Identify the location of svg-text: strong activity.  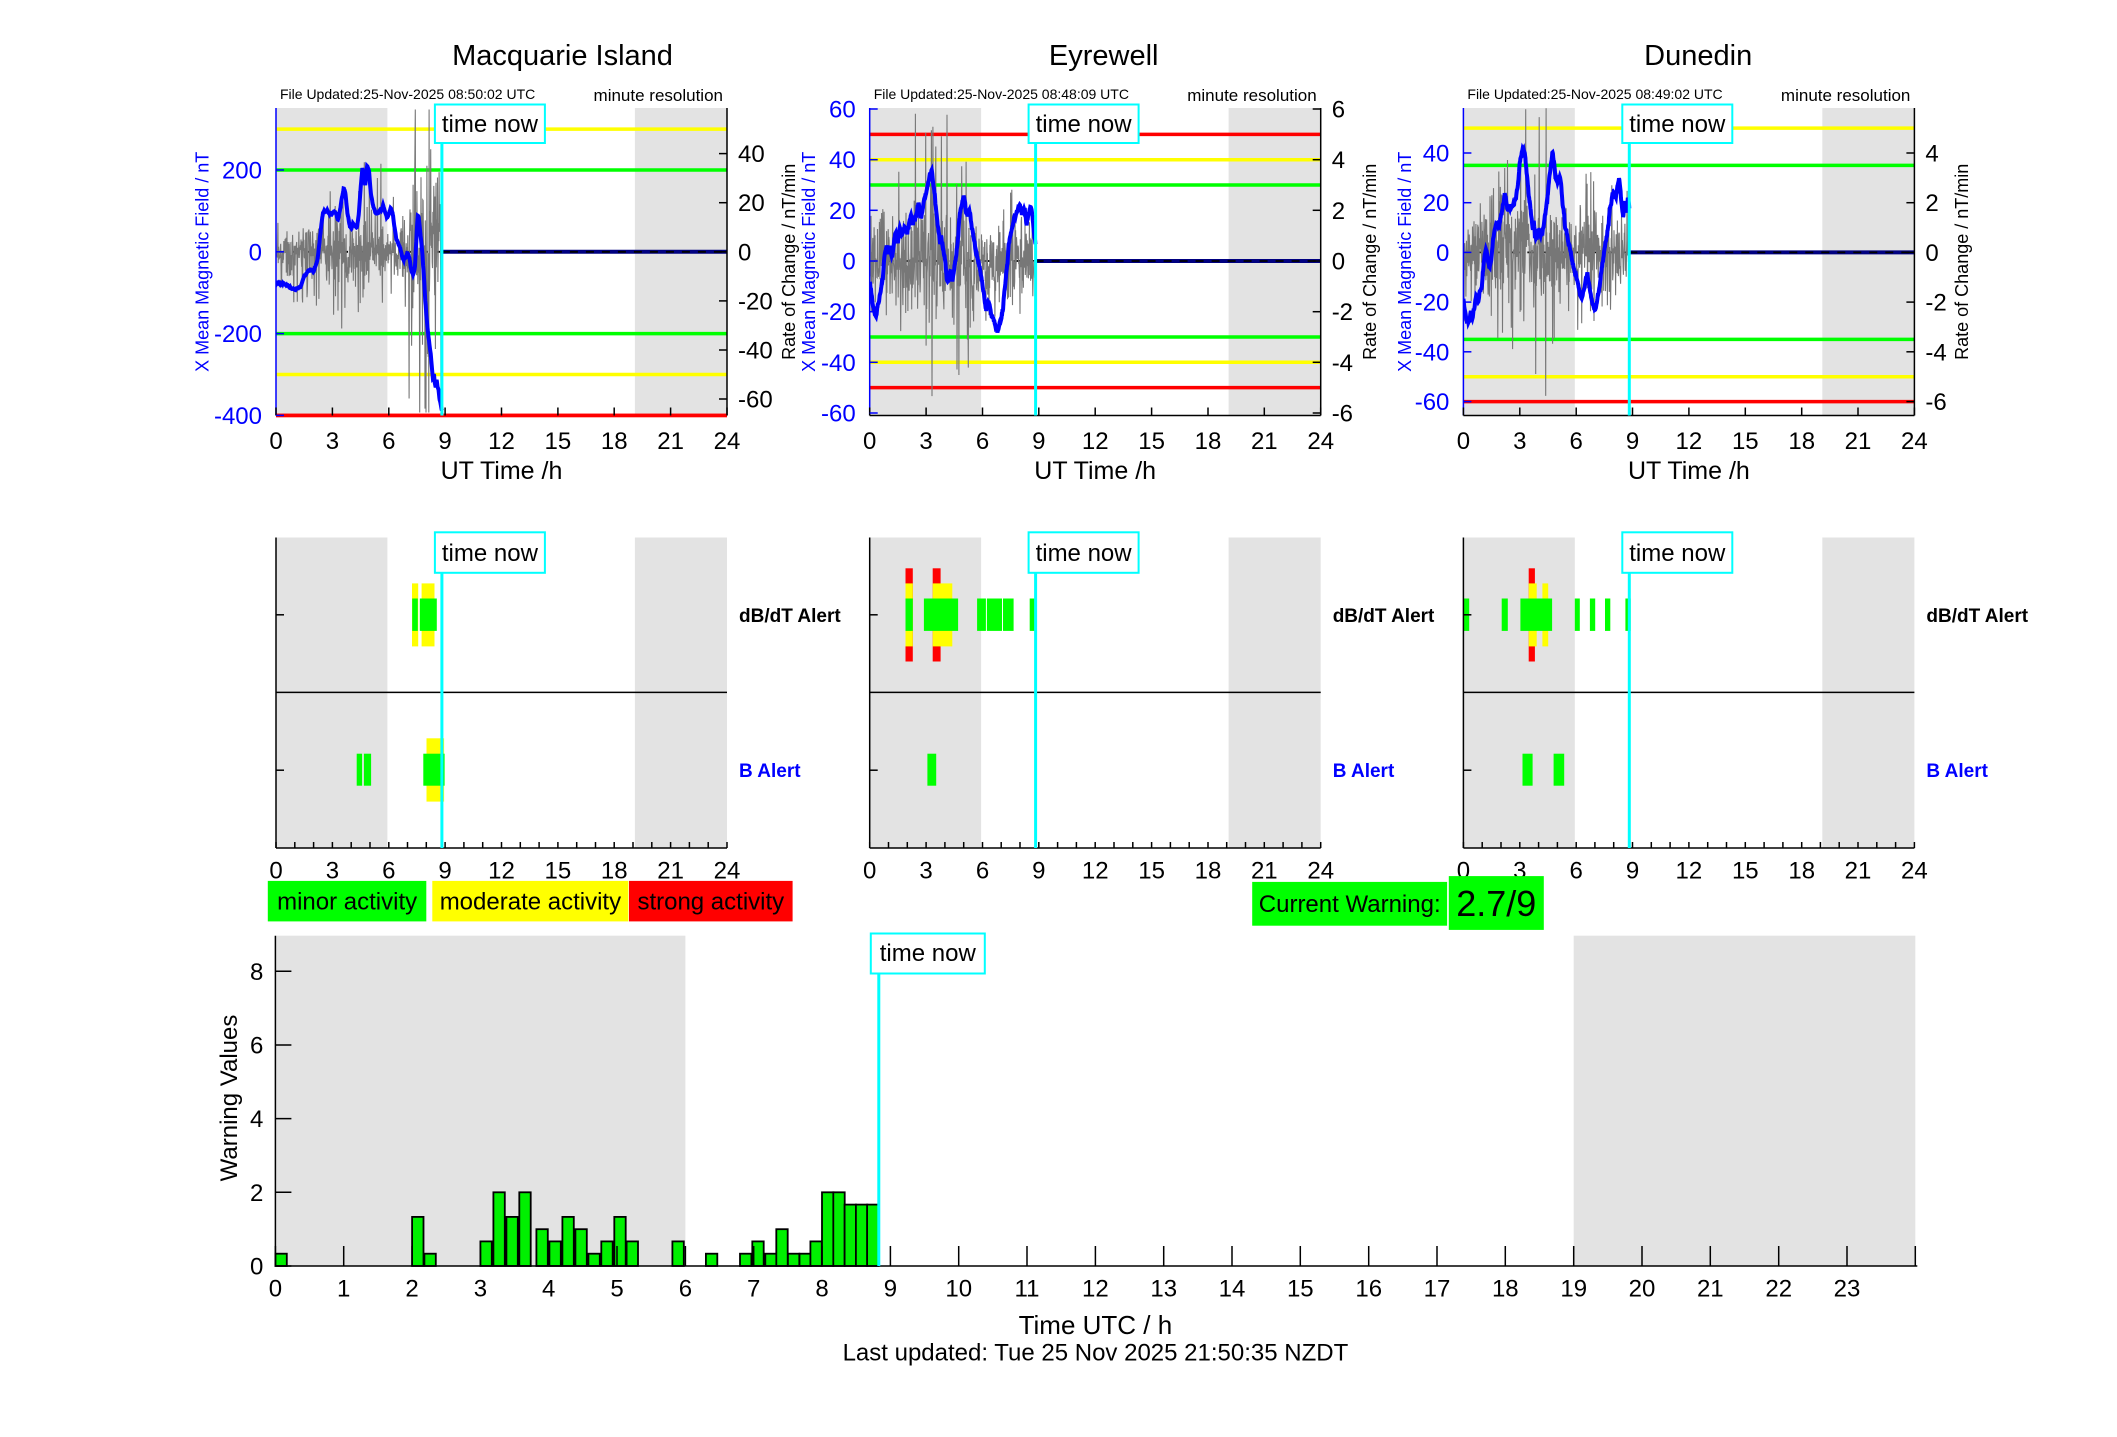
(710, 902).